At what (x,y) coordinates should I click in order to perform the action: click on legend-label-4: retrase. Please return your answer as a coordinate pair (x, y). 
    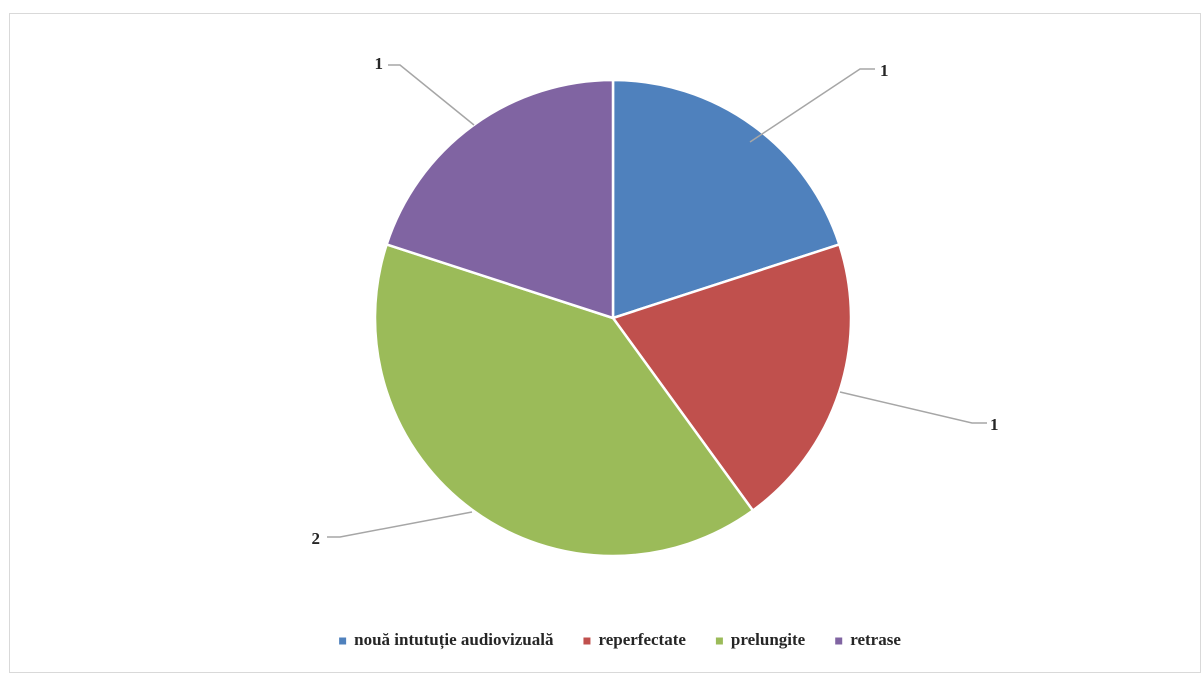
    Looking at the image, I should click on (875, 639).